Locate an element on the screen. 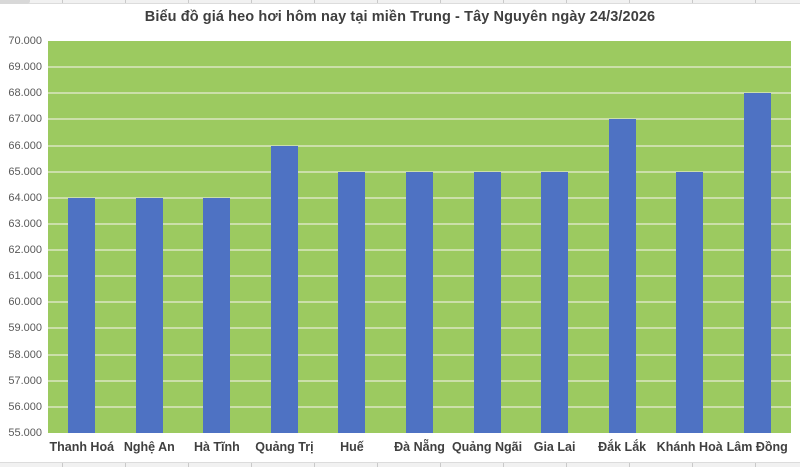  cropped-table-edge-top is located at coordinates (400, 2).